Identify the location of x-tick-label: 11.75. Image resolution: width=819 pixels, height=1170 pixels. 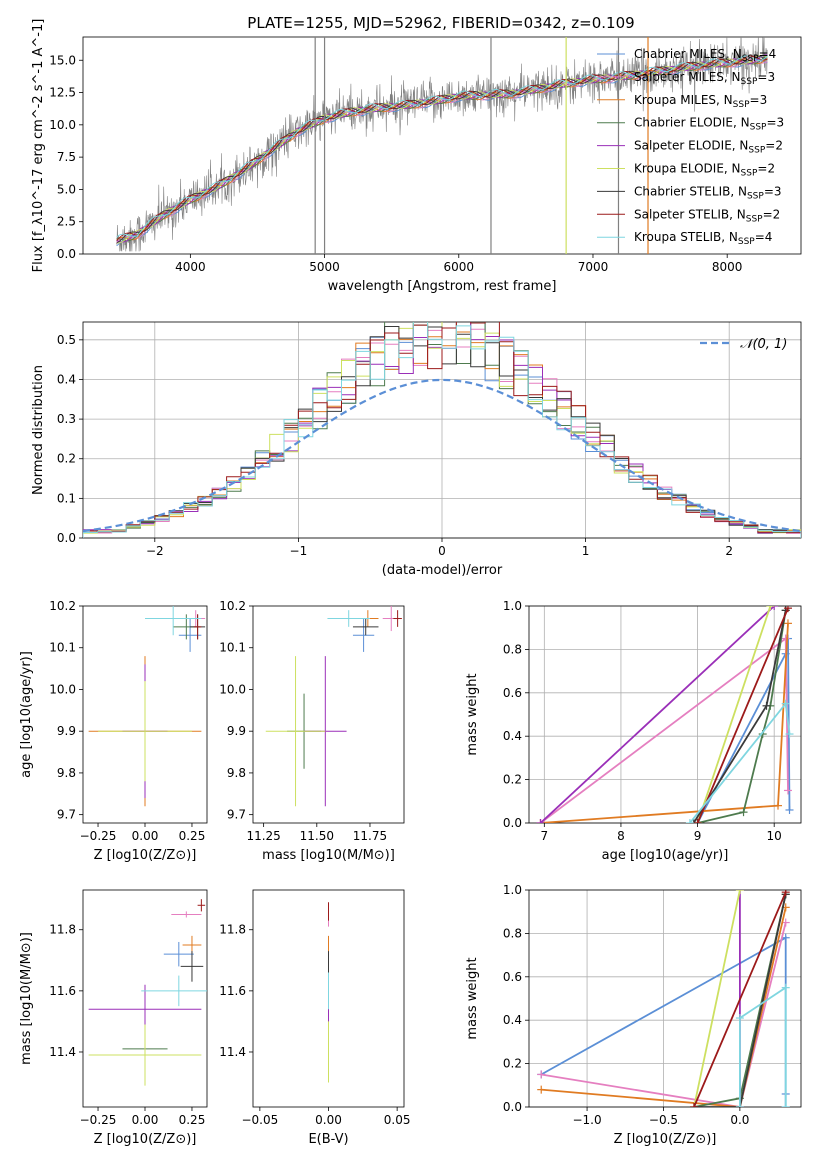
(370, 836).